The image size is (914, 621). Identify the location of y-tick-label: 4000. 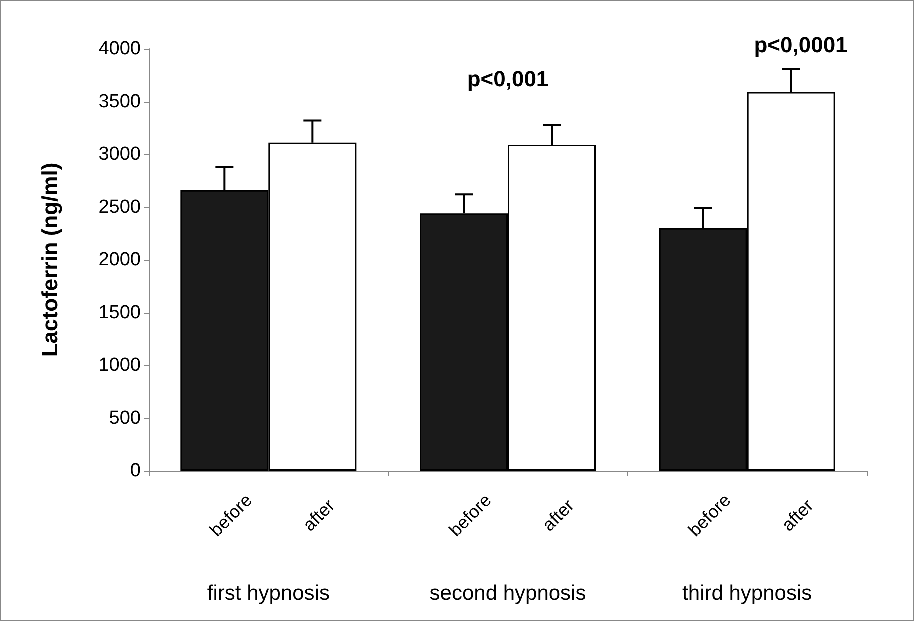
(119, 49).